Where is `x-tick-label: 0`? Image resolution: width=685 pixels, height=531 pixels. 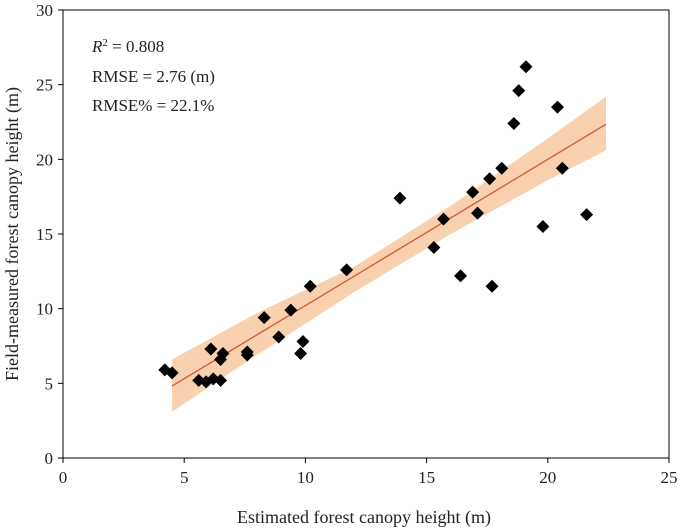
x-tick-label: 0 is located at coordinates (63, 477).